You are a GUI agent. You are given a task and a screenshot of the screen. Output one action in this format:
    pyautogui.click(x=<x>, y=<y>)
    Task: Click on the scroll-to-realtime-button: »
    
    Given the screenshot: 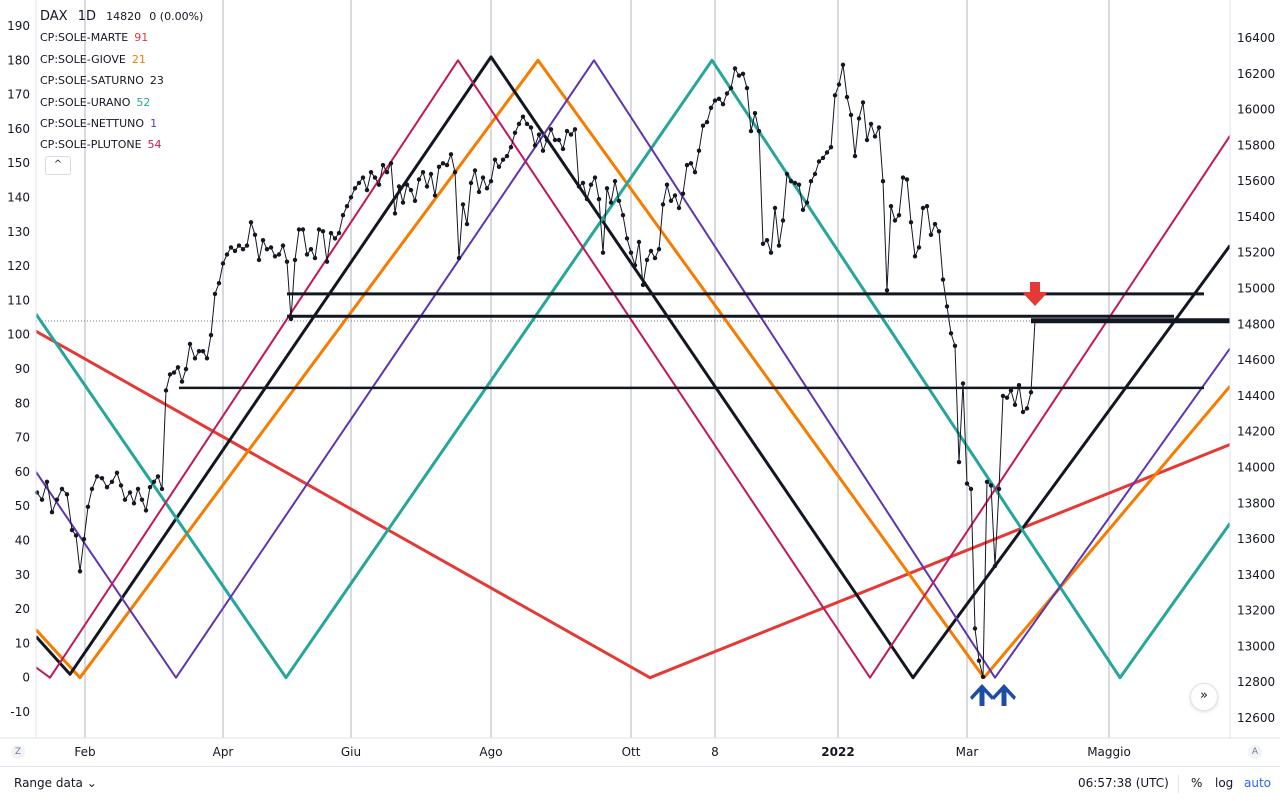 What is the action you would take?
    pyautogui.click(x=1204, y=697)
    